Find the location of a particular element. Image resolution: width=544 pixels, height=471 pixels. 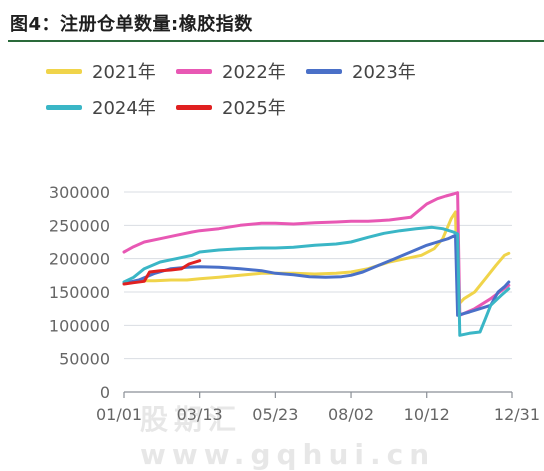

x-tick-label: 08/02 is located at coordinates (351, 414).